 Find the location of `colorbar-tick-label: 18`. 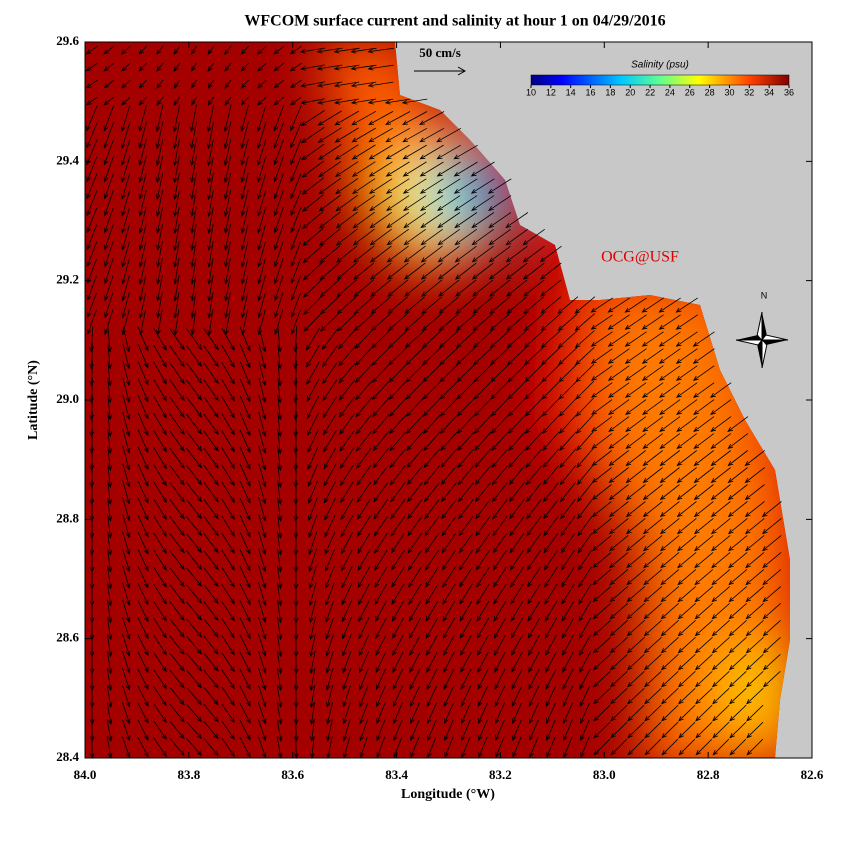

colorbar-tick-label: 18 is located at coordinates (610, 92).